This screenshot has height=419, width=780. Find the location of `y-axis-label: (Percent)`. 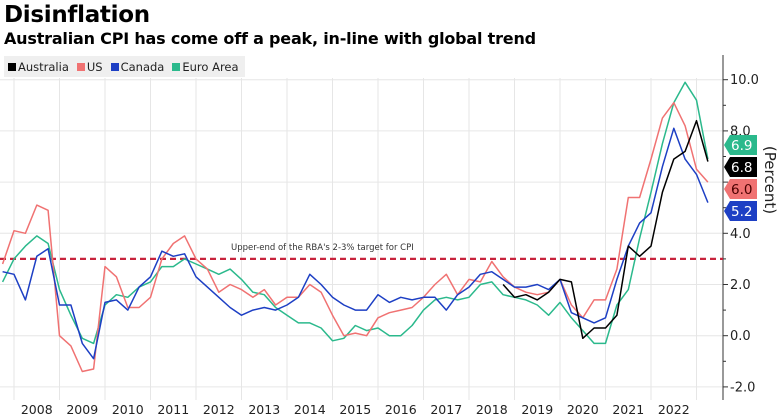

y-axis-label: (Percent) is located at coordinates (770, 180).